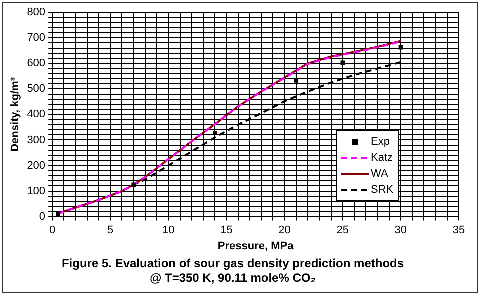  Describe the element at coordinates (36, 140) in the screenshot. I see `y-tick-label: 300` at that location.